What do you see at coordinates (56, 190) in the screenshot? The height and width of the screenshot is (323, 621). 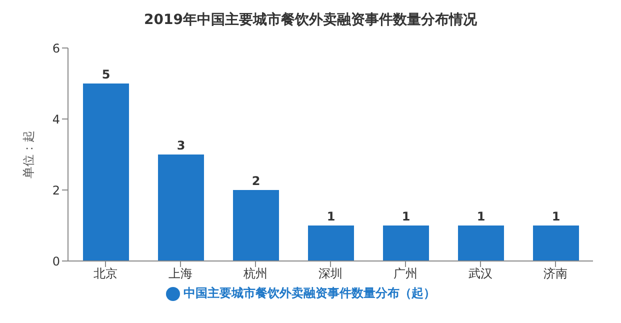 I see `y-tick-label: 2` at bounding box center [56, 190].